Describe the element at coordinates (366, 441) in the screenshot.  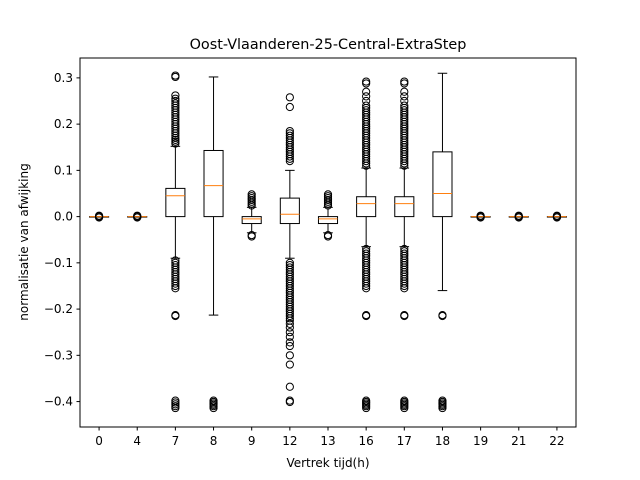
I see `x-tick-label: 16` at that location.